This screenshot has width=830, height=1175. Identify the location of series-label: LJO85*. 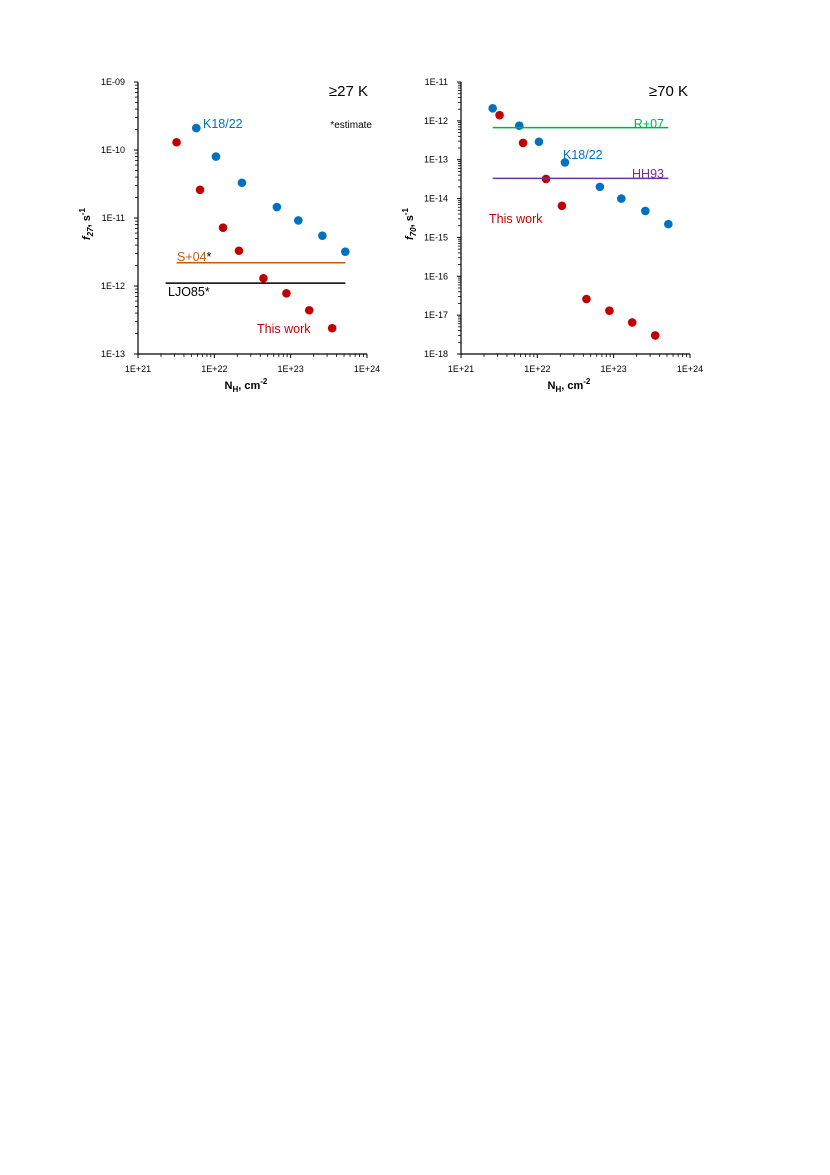
(189, 292).